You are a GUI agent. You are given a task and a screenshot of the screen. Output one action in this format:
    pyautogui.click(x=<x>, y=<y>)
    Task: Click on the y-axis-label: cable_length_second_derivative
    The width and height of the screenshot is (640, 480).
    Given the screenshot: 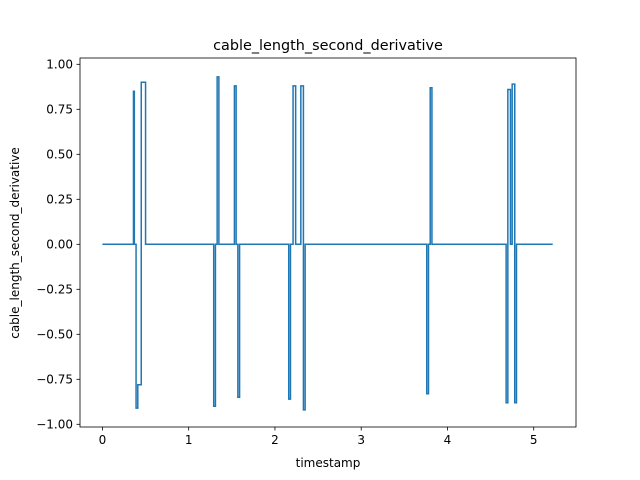 What is the action you would take?
    pyautogui.click(x=15, y=243)
    